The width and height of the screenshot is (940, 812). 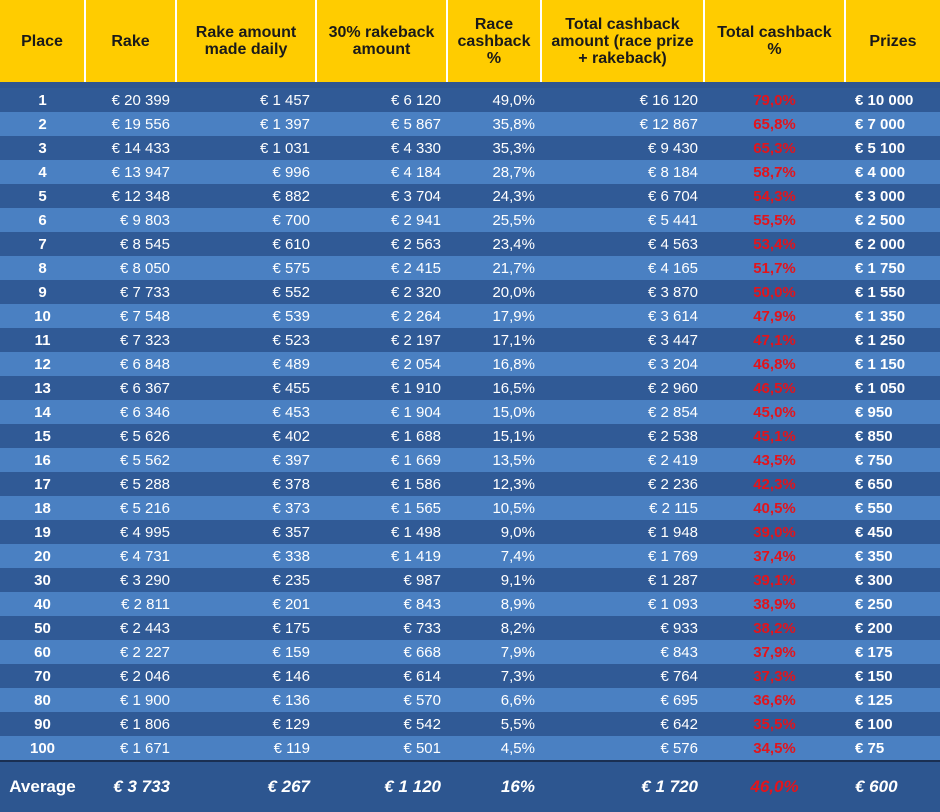 What do you see at coordinates (892, 786) in the screenshot?
I see `average-prize: € 600` at bounding box center [892, 786].